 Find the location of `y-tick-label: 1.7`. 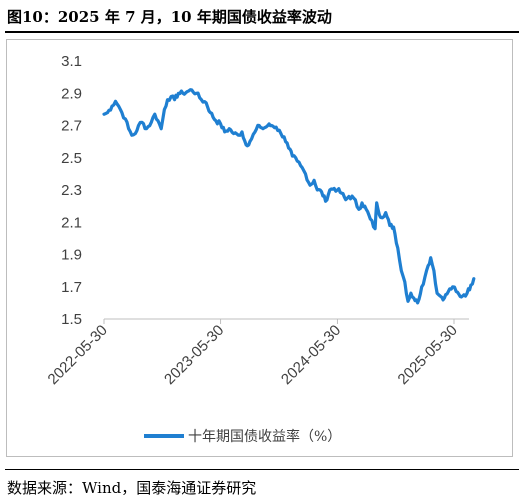

y-tick-label: 1.7 is located at coordinates (71, 287).